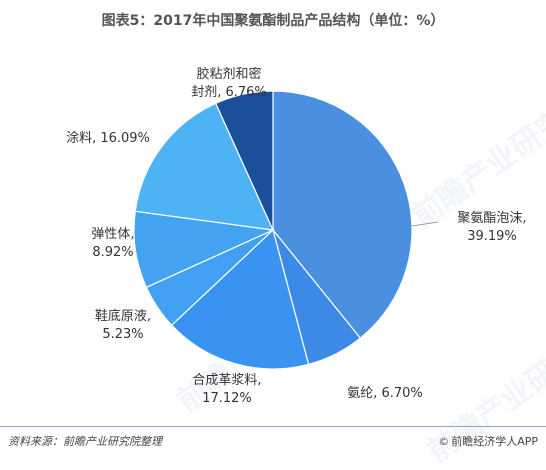 The height and width of the screenshot is (470, 546). Describe the element at coordinates (123, 325) in the screenshot. I see `data-label: 鞋底原液, 5.23%` at that location.